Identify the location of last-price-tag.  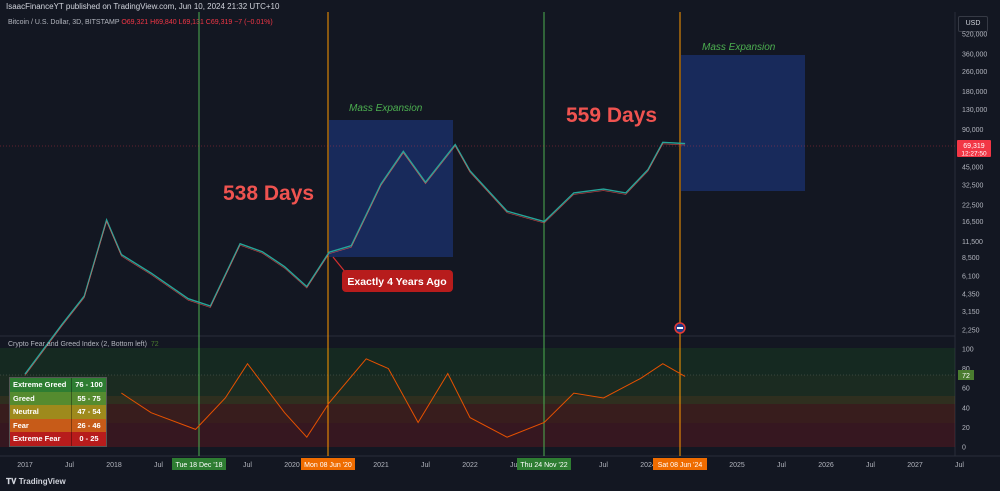
(974, 148).